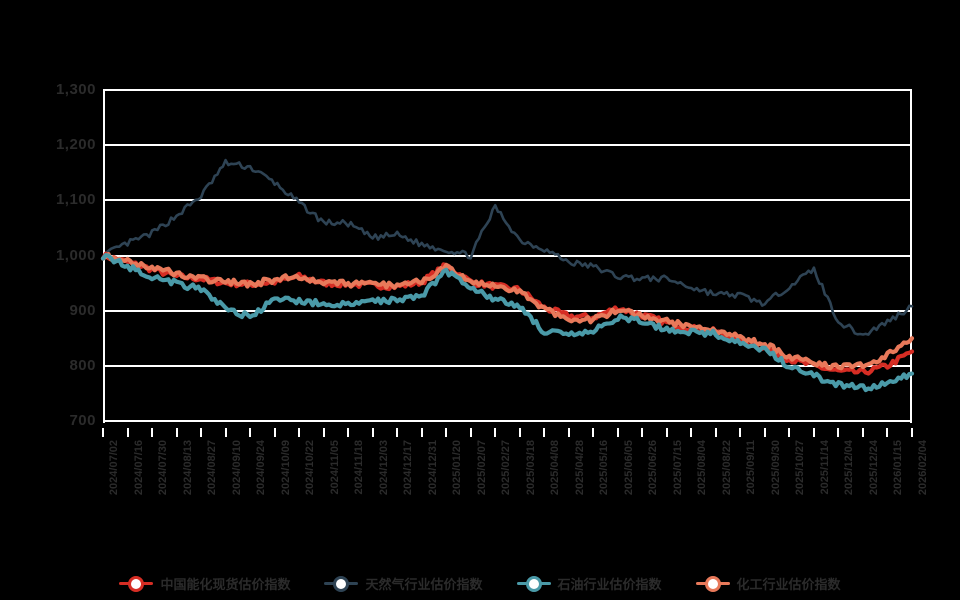  What do you see at coordinates (424, 584) in the screenshot?
I see `legend-label: 天然气行业估价指数` at bounding box center [424, 584].